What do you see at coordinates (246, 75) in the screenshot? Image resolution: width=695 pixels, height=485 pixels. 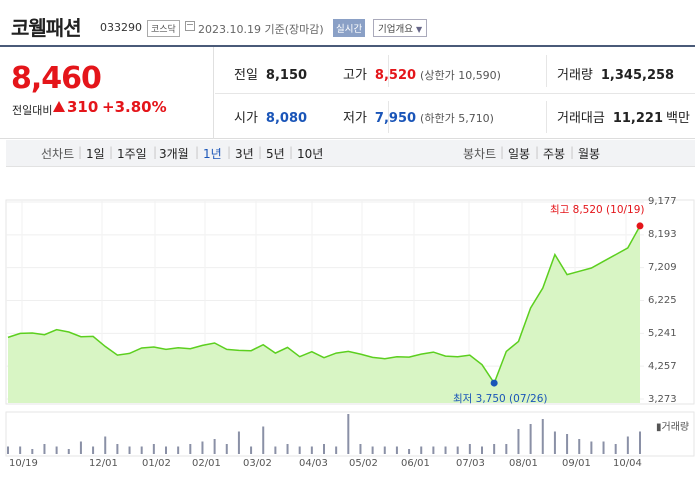 I see `prev-close-label: 전일` at bounding box center [246, 75].